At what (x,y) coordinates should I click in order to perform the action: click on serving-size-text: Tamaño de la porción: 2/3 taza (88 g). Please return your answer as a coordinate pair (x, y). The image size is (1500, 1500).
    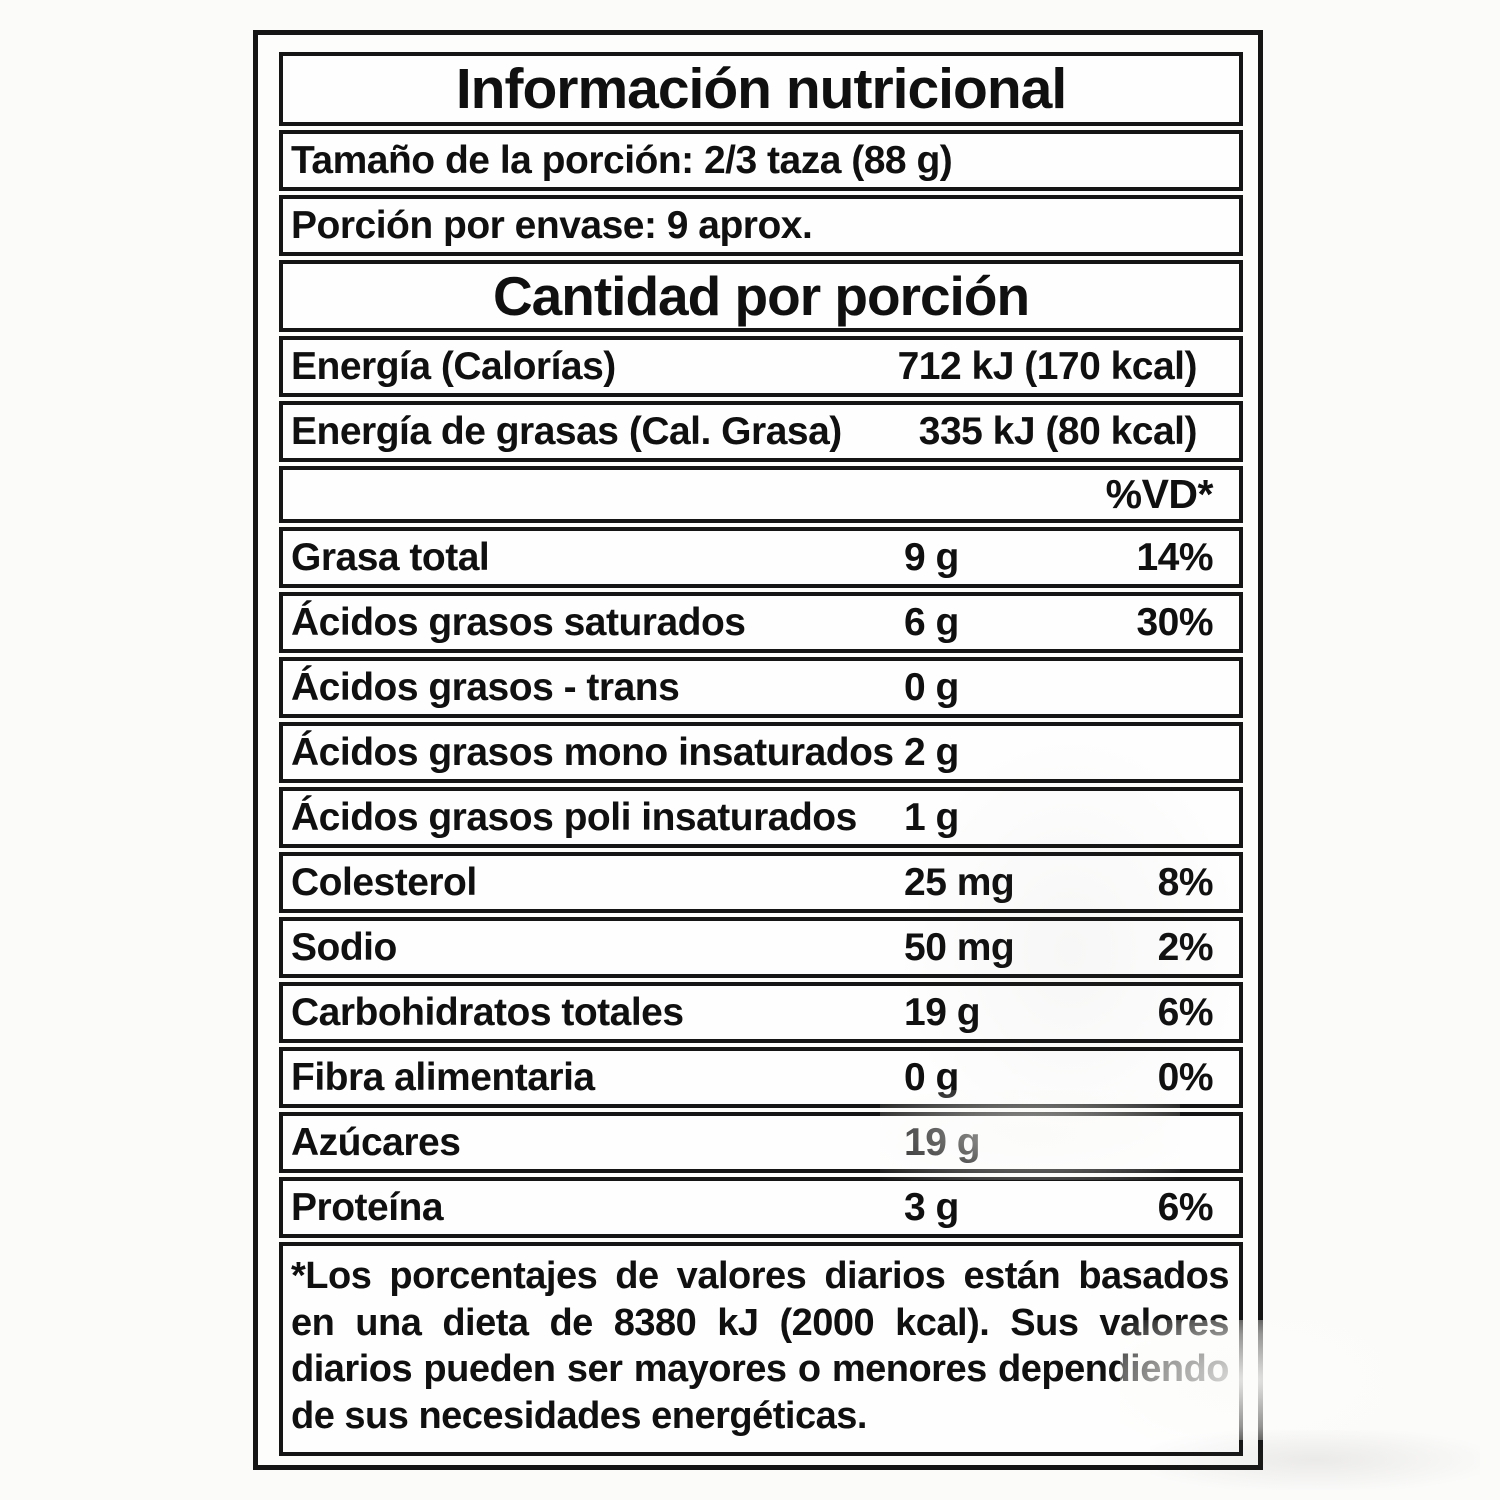
    Looking at the image, I should click on (622, 160).